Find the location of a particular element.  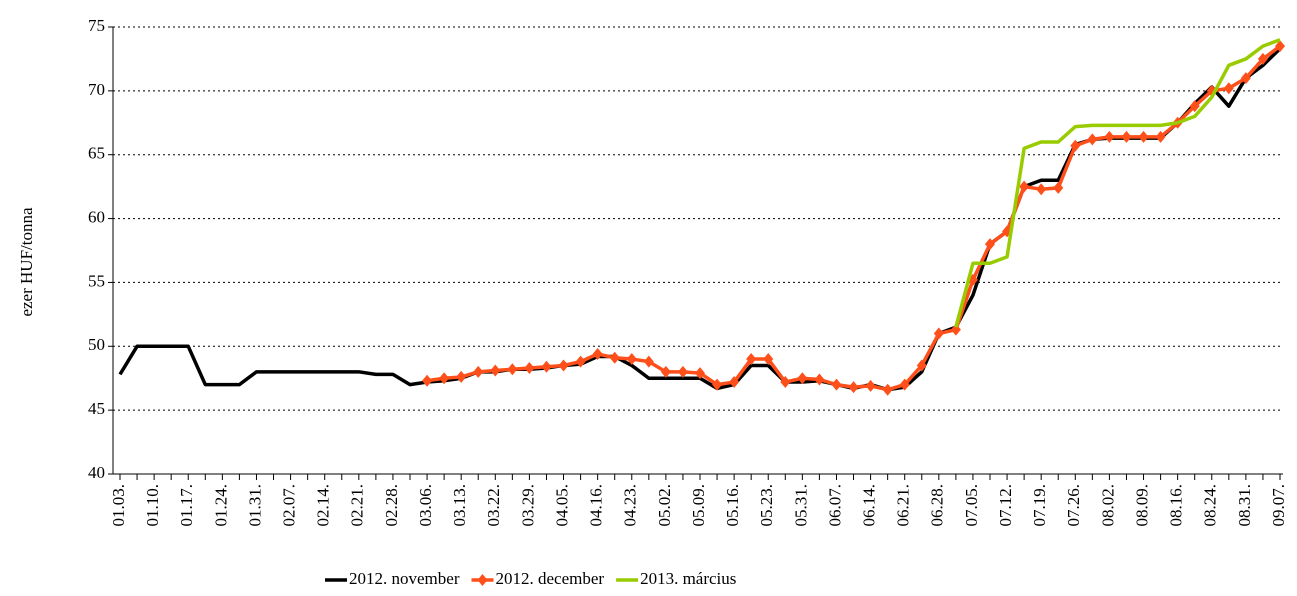

legend-label: 2012. november is located at coordinates (404, 578).